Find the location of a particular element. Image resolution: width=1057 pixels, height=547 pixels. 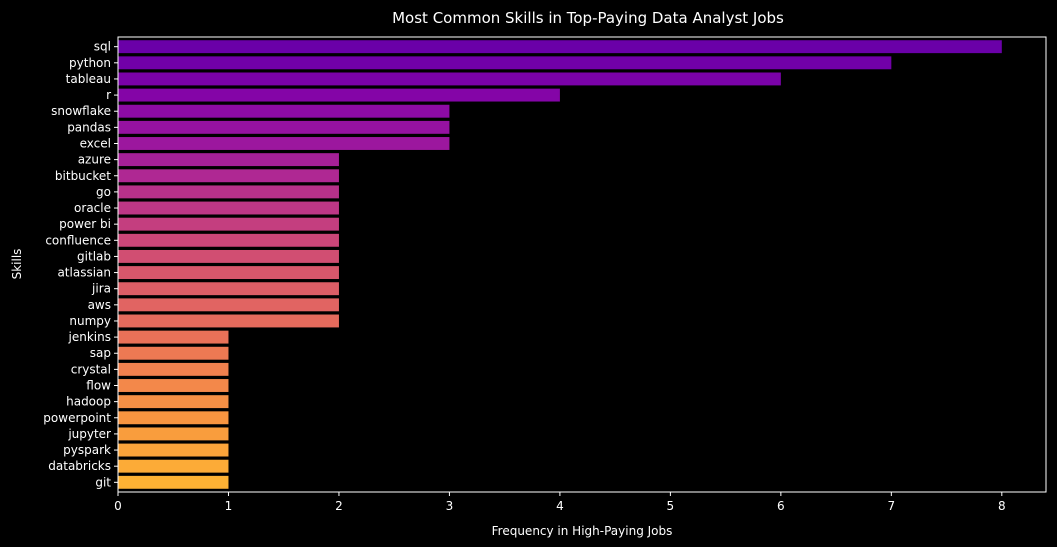

bar-go is located at coordinates (228, 192).